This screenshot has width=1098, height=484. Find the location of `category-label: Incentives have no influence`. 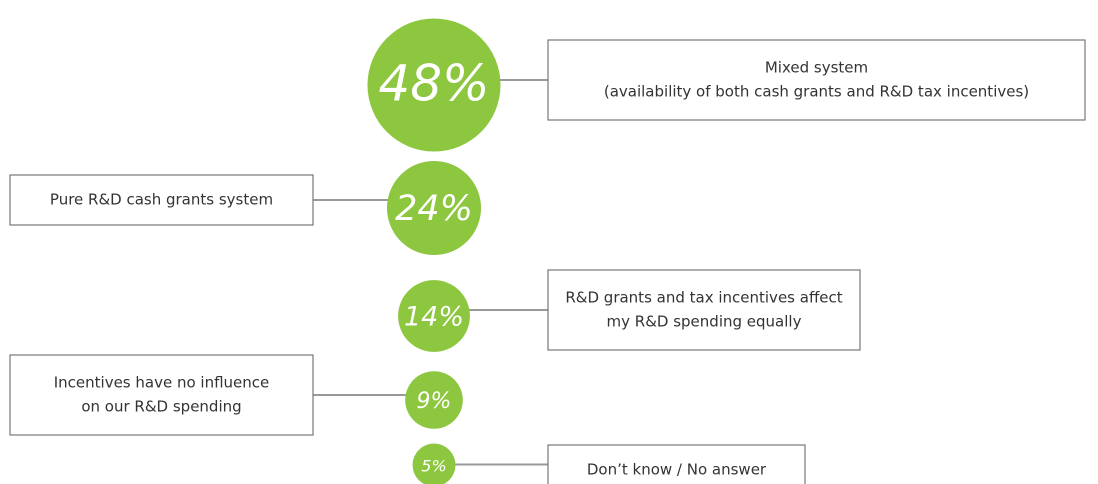

category-label: Incentives have no influence is located at coordinates (162, 383).